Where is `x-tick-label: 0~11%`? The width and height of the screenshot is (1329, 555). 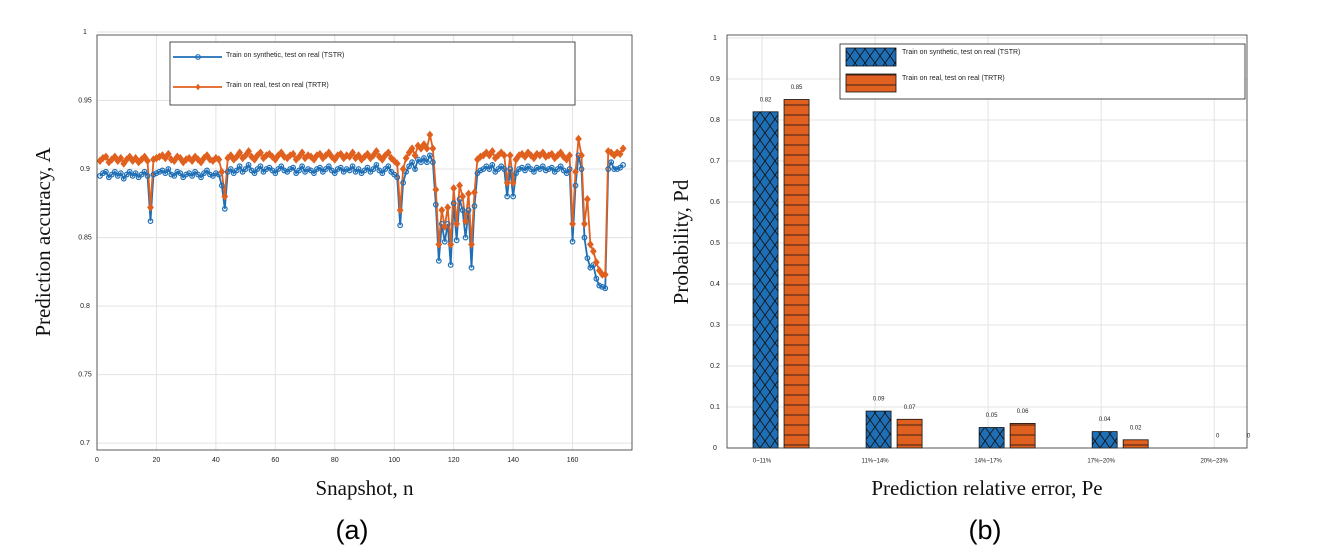
x-tick-label: 0~11% is located at coordinates (762, 462).